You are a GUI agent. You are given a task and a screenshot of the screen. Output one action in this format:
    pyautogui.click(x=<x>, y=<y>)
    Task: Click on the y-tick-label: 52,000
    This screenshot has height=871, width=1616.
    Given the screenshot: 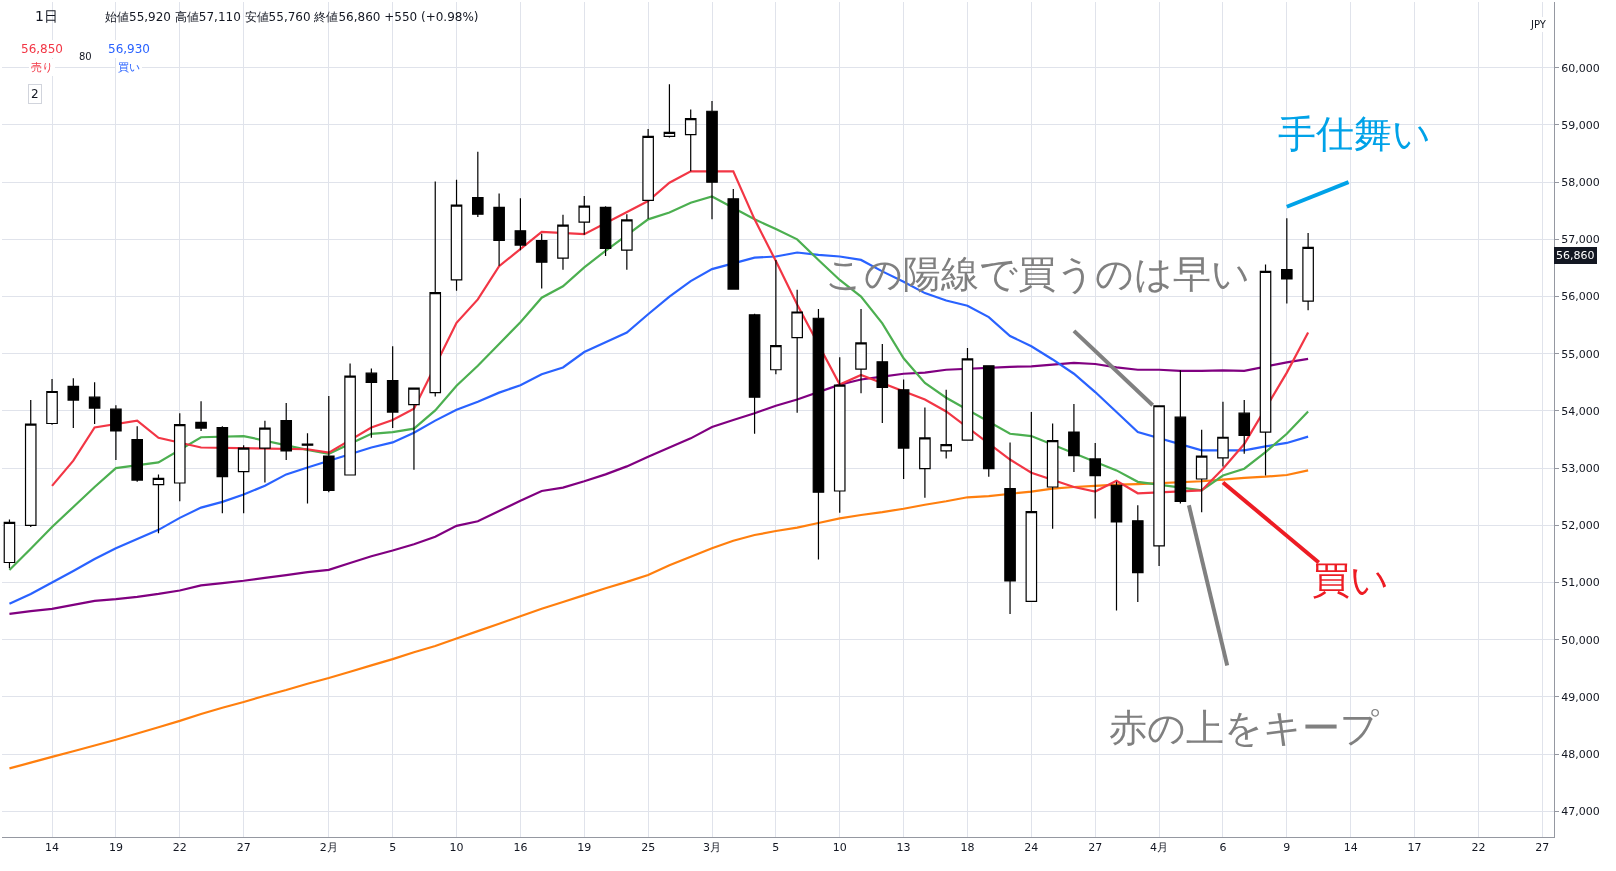 What is the action you would take?
    pyautogui.click(x=1580, y=526)
    